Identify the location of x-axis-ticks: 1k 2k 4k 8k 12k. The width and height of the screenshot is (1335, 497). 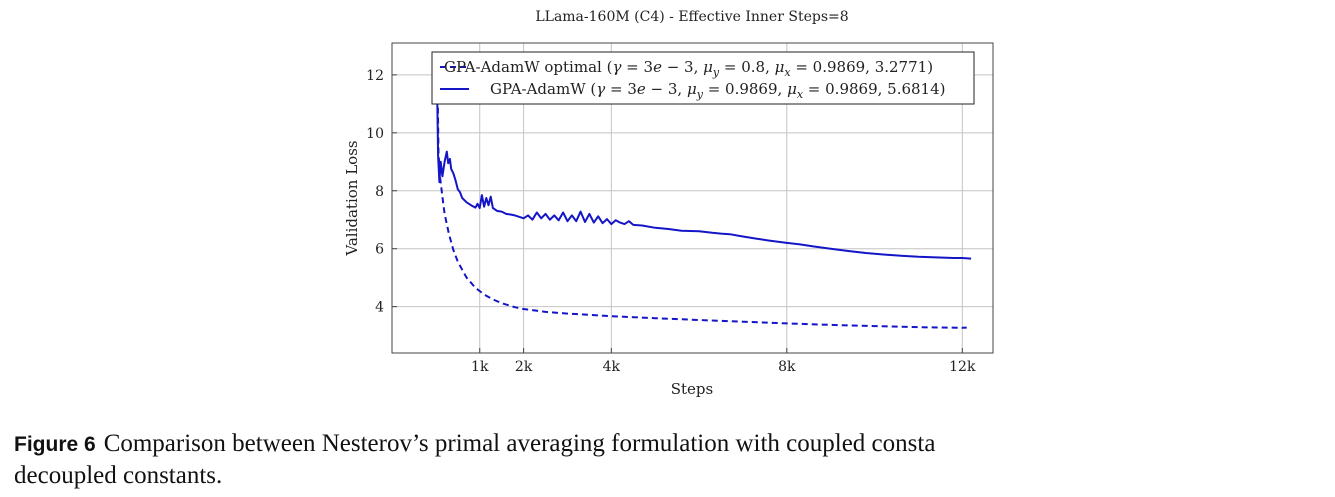
(723, 361).